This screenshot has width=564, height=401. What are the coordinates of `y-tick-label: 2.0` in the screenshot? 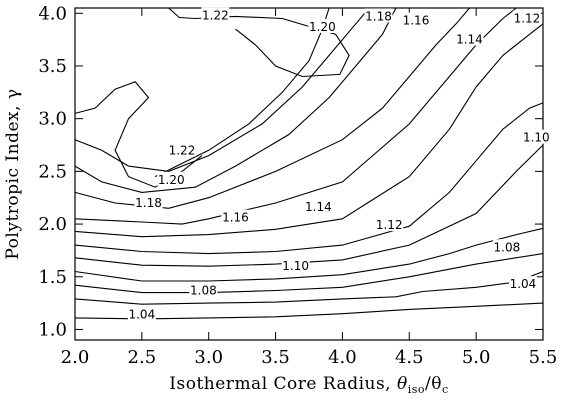 It's located at (52, 224).